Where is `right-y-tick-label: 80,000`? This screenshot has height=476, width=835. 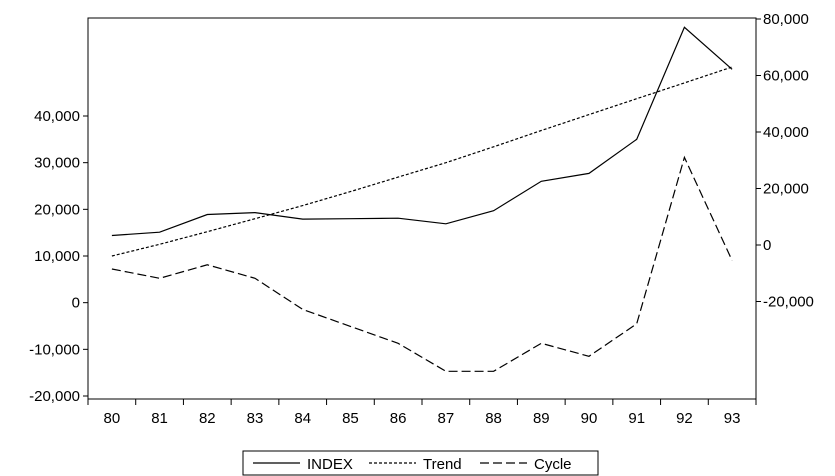
right-y-tick-label: 80,000 is located at coordinates (786, 19).